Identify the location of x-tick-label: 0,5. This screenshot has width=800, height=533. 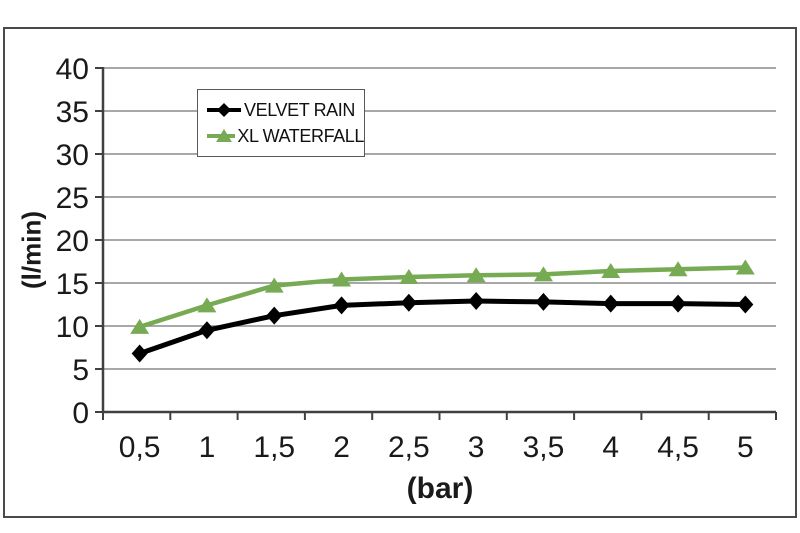
(140, 447).